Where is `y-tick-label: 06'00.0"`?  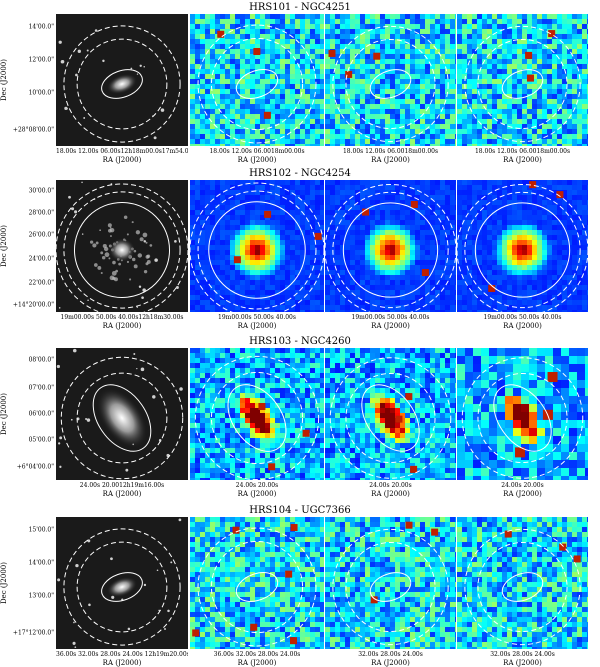
y-tick-label: 06'00.0" is located at coordinates (41, 414).